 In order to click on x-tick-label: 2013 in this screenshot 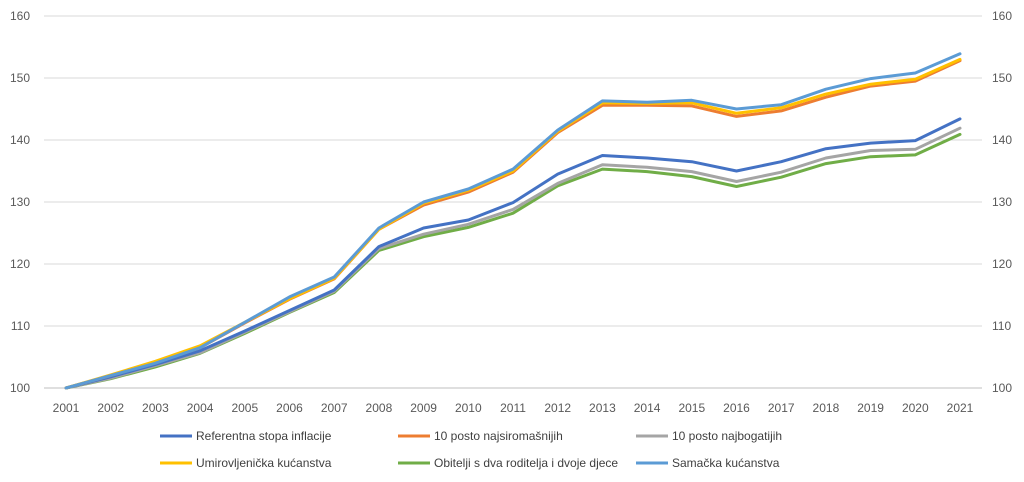, I will do `click(602, 408)`.